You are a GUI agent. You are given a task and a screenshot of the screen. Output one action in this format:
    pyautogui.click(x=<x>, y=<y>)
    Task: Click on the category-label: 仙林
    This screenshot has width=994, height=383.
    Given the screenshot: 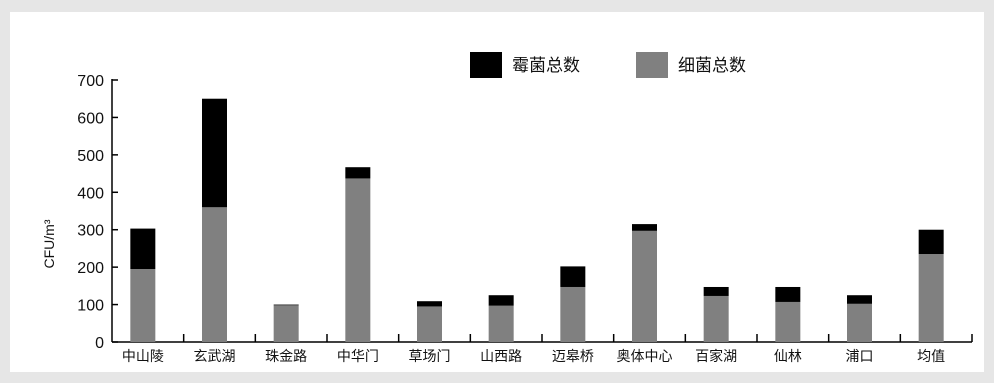 What is the action you would take?
    pyautogui.click(x=788, y=357)
    